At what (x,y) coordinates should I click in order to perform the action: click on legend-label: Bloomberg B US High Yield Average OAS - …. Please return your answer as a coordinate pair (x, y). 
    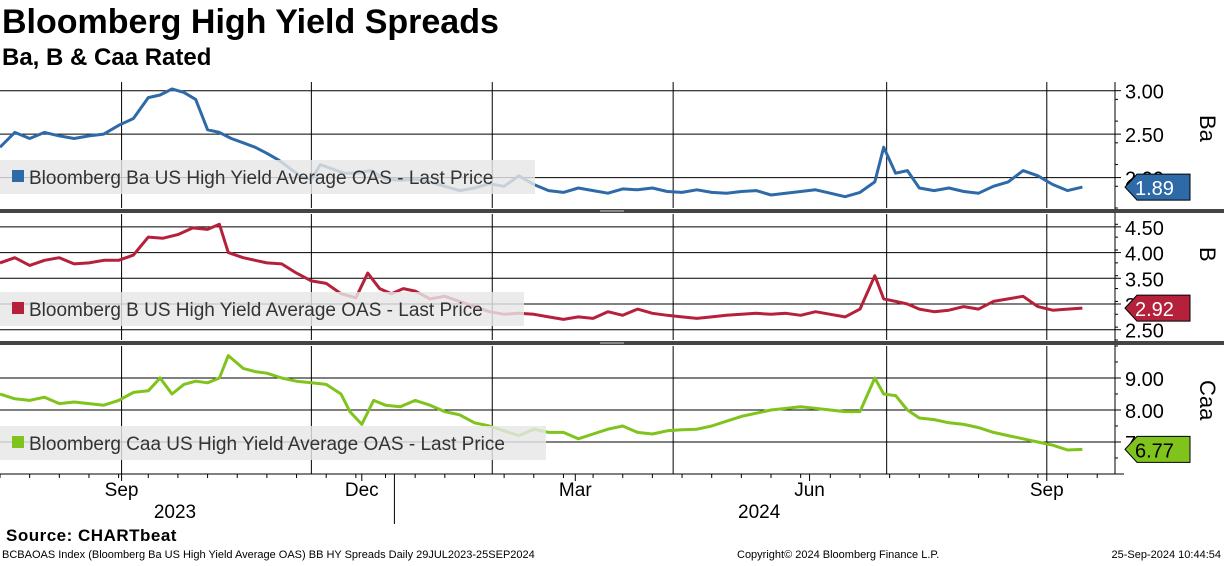
    Looking at the image, I should click on (256, 310).